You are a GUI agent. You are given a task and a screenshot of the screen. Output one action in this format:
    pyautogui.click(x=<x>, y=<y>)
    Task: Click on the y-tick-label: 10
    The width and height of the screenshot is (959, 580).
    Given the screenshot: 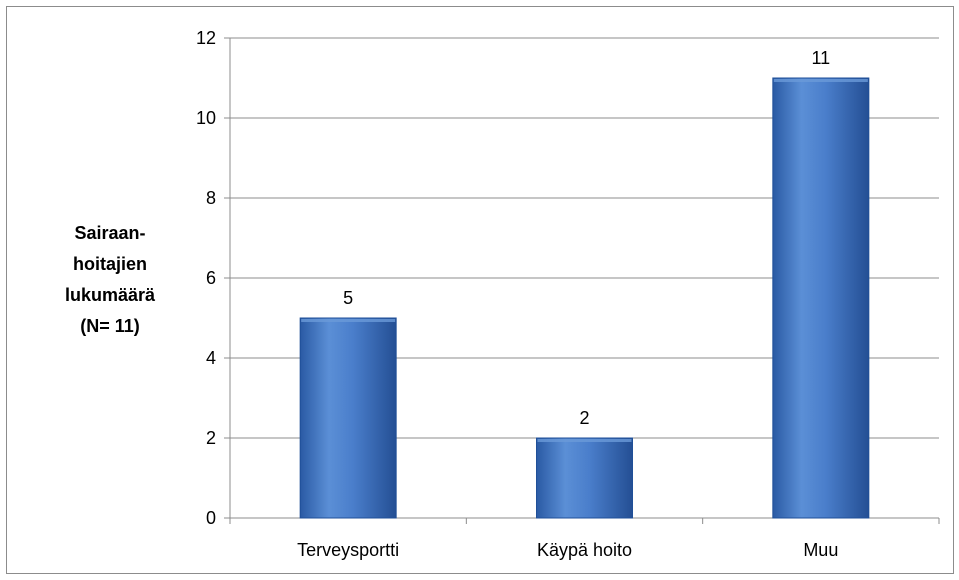 What is the action you would take?
    pyautogui.click(x=206, y=118)
    